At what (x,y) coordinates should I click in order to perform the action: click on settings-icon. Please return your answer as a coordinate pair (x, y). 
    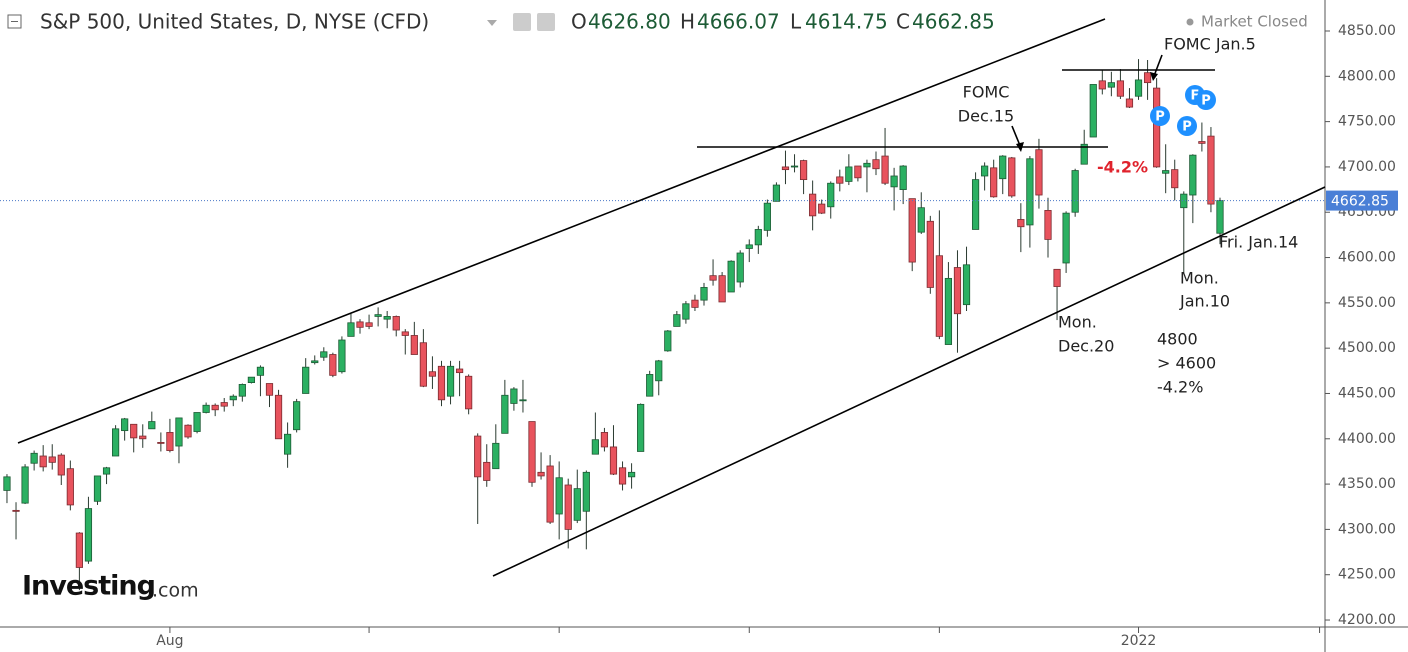
    Looking at the image, I should click on (546, 22).